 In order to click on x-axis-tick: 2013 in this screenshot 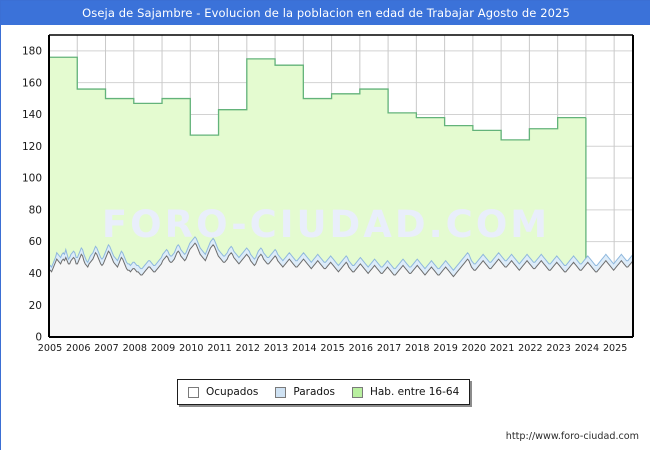, I will do `click(276, 348)`.